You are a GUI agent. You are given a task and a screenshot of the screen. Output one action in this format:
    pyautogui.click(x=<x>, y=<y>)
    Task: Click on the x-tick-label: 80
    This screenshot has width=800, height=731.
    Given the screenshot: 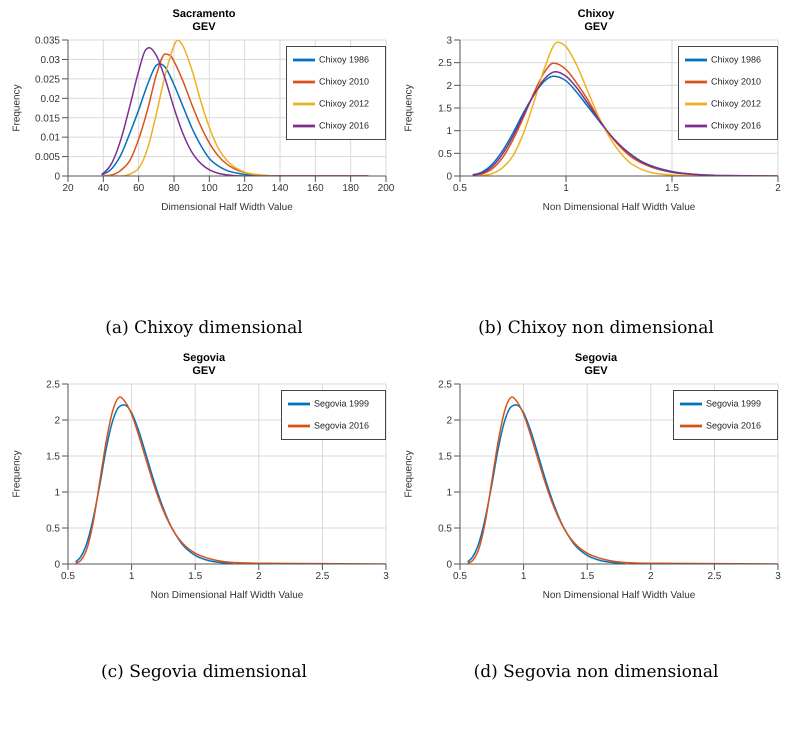 What is the action you would take?
    pyautogui.click(x=174, y=188)
    